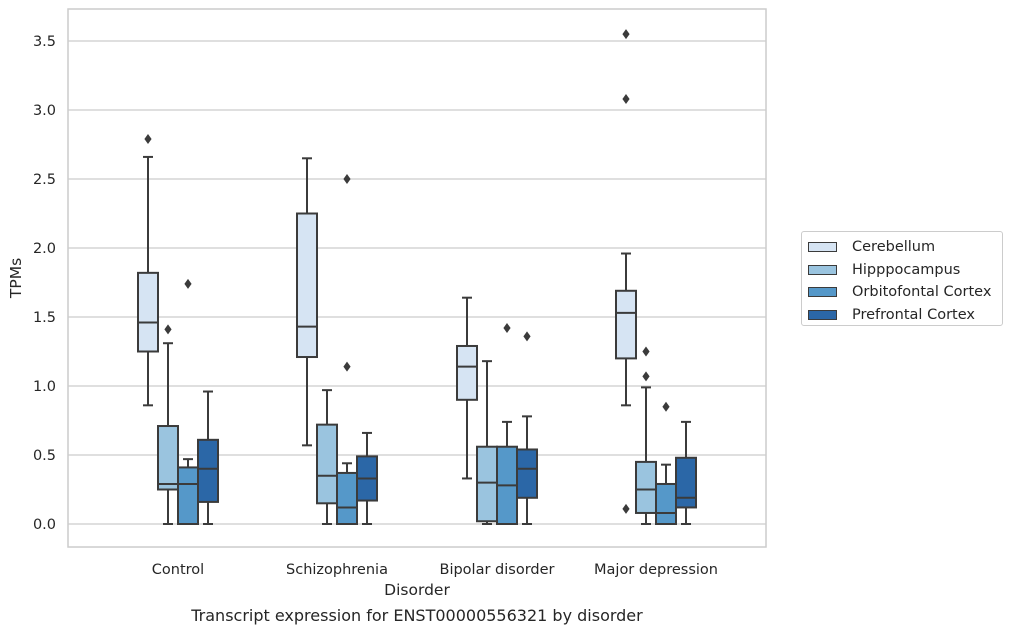 This screenshot has height=634, width=1014. Describe the element at coordinates (417, 590) in the screenshot. I see `x-axis-label: Disorder` at that location.